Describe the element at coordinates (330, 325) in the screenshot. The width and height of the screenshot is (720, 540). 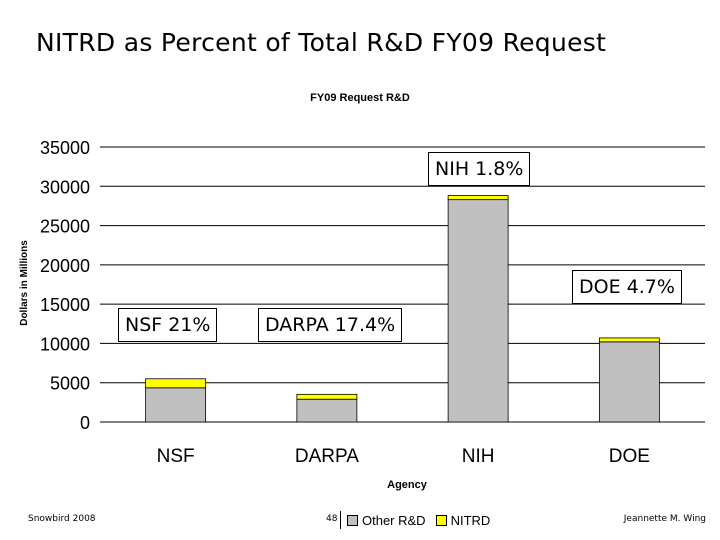
I see `annotation-darpa: DARPA 17.4%` at that location.